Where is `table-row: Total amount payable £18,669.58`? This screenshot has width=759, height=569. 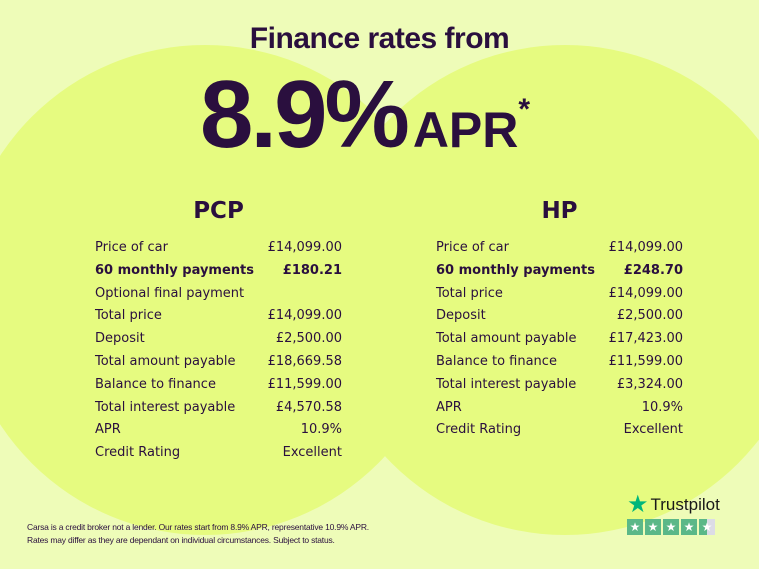
table-row: Total amount payable £18,669.58 is located at coordinates (218, 362).